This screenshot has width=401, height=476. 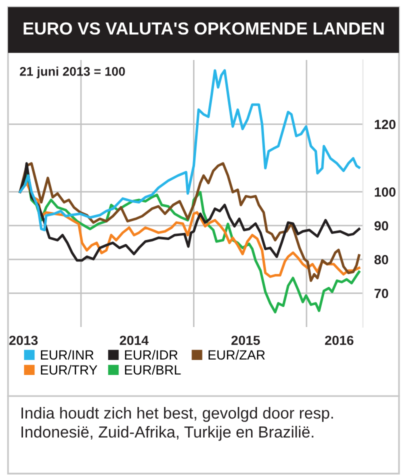 What do you see at coordinates (177, 423) in the screenshot?
I see `text: India houdt zich het best, gevolgd door resp. Indonesië, Zuid-Afrika, Turkije en Brazilië.` at bounding box center [177, 423].